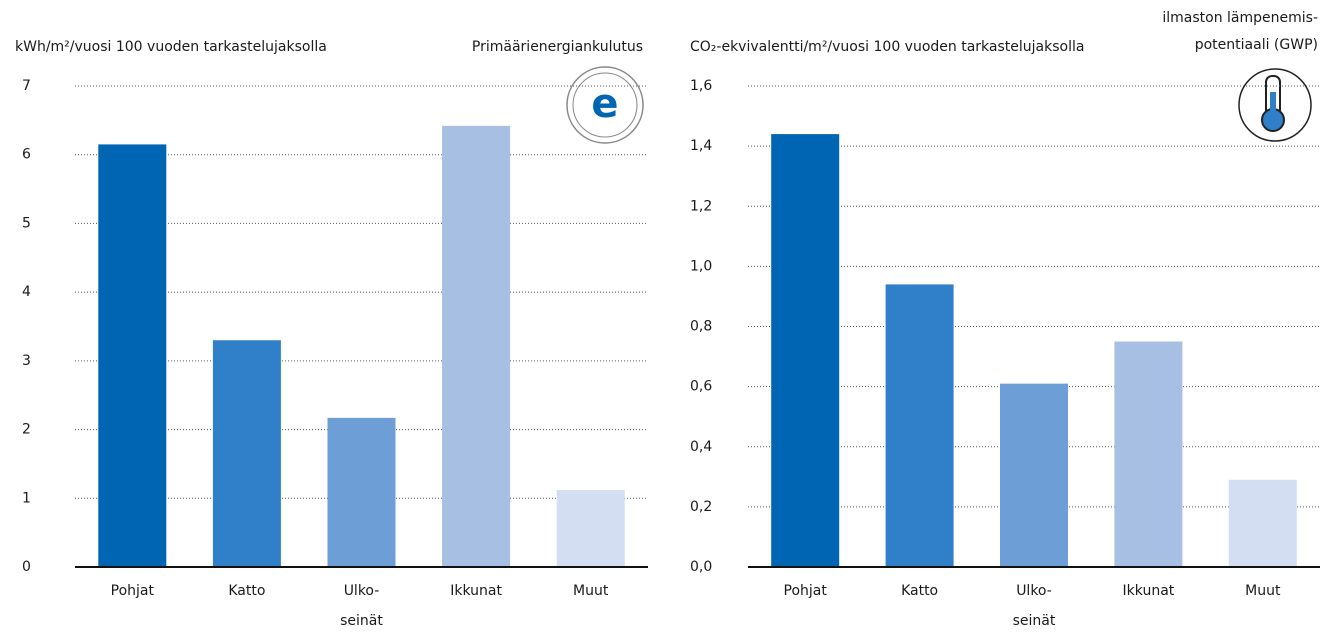  Describe the element at coordinates (701, 507) in the screenshot. I see `y-tick-label: 0,2` at that location.